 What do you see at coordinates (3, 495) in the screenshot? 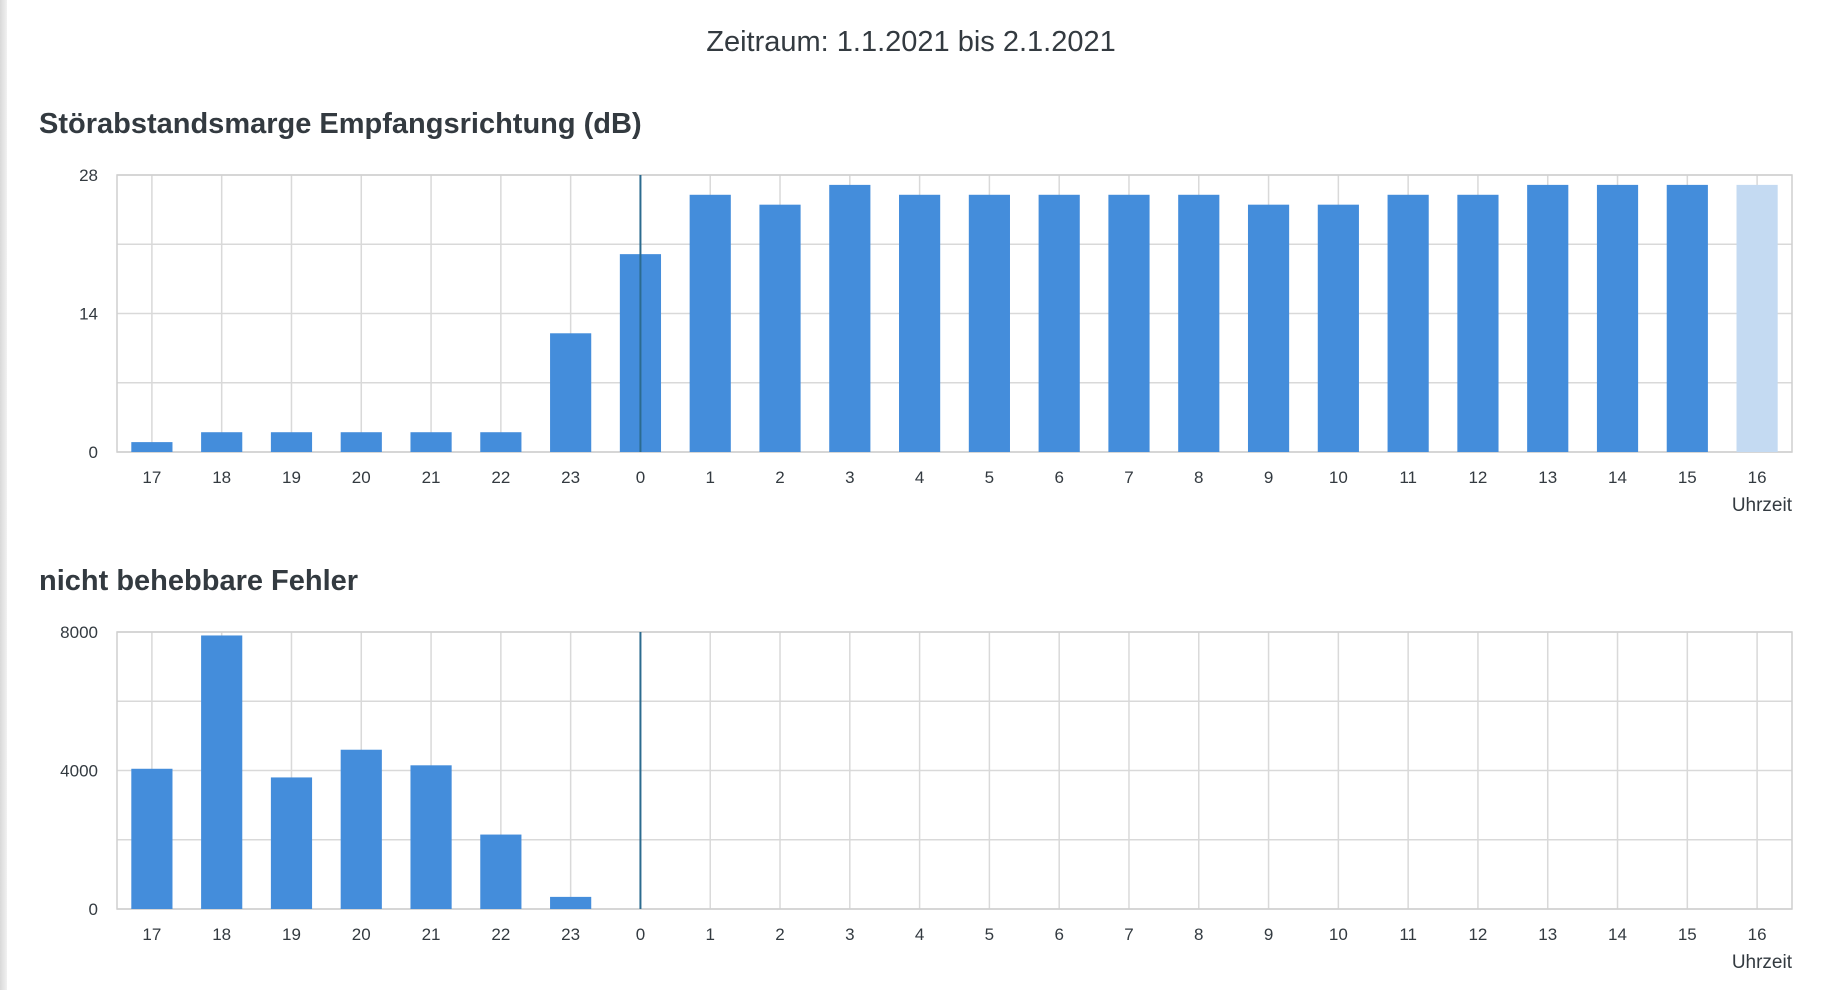
I see `window-edge` at bounding box center [3, 495].